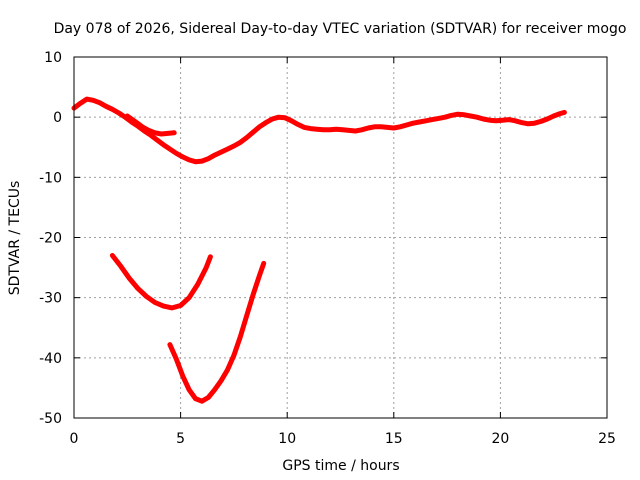  What do you see at coordinates (50, 178) in the screenshot?
I see `y-tick-label: -10` at bounding box center [50, 178].